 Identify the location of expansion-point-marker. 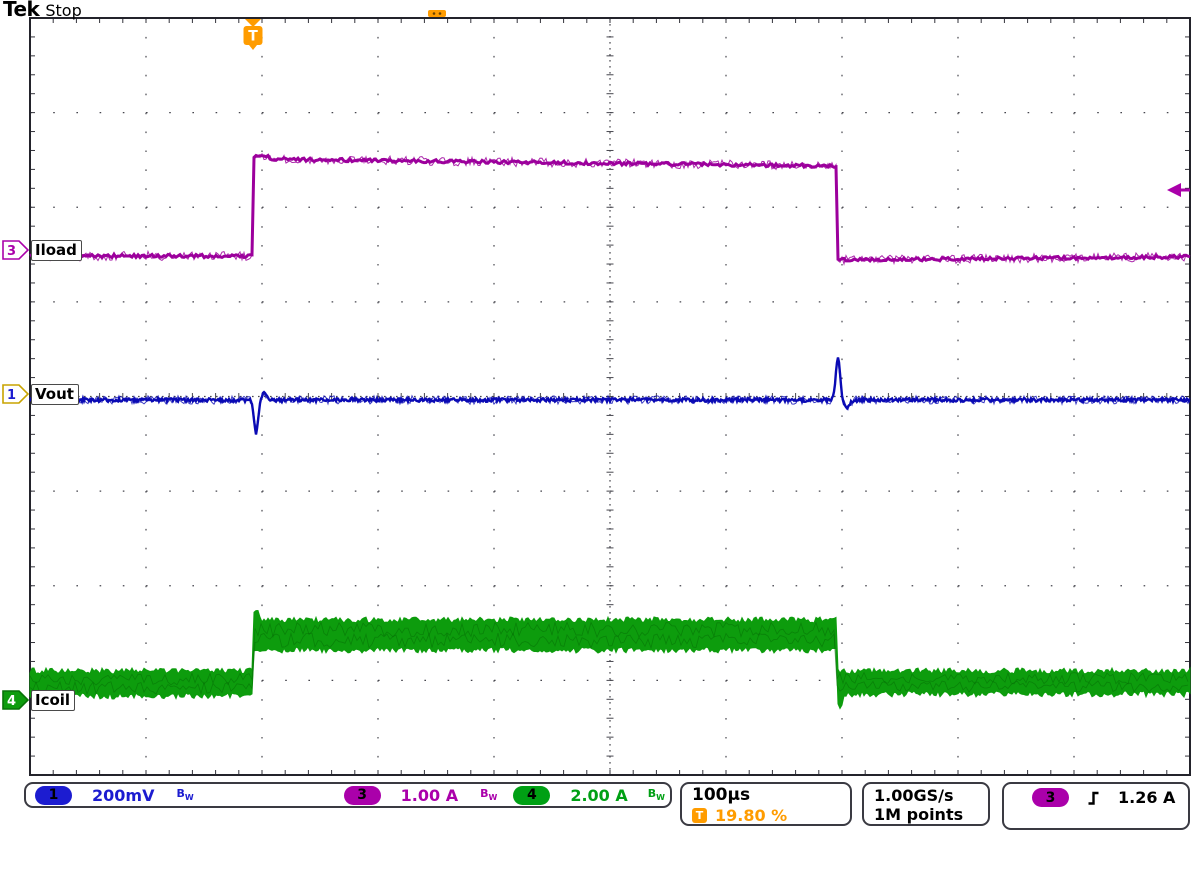
(437, 13).